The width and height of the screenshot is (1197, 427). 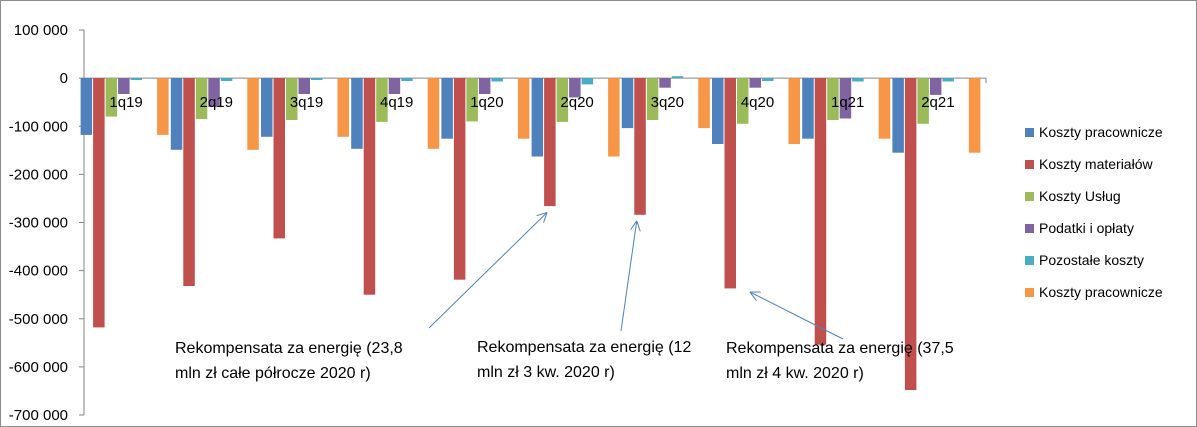 What do you see at coordinates (937, 102) in the screenshot?
I see `category-label: 2q21` at bounding box center [937, 102].